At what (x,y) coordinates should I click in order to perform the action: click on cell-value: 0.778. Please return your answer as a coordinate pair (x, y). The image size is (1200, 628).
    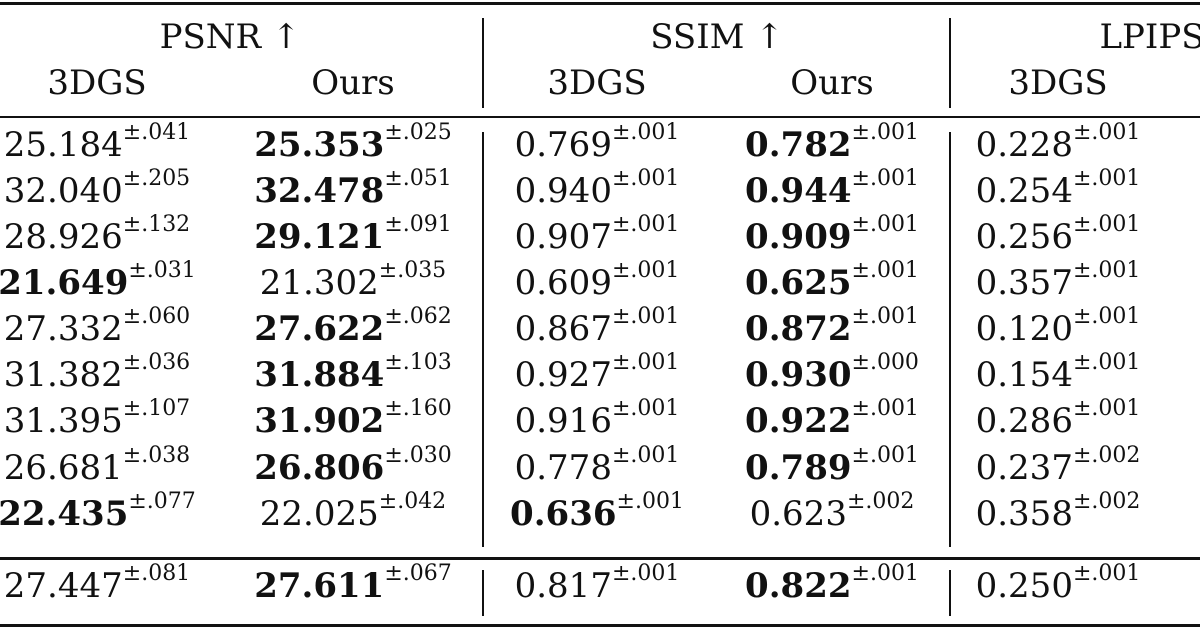
    Looking at the image, I should click on (563, 468).